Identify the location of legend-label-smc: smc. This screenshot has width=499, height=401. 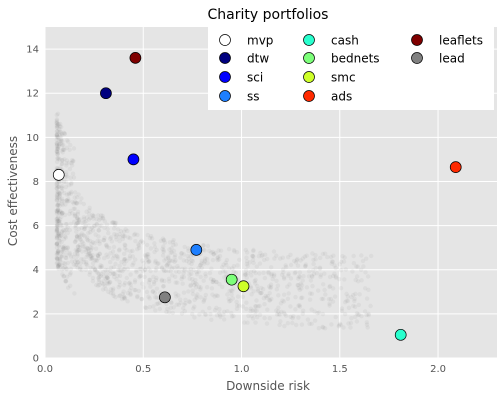
(343, 78).